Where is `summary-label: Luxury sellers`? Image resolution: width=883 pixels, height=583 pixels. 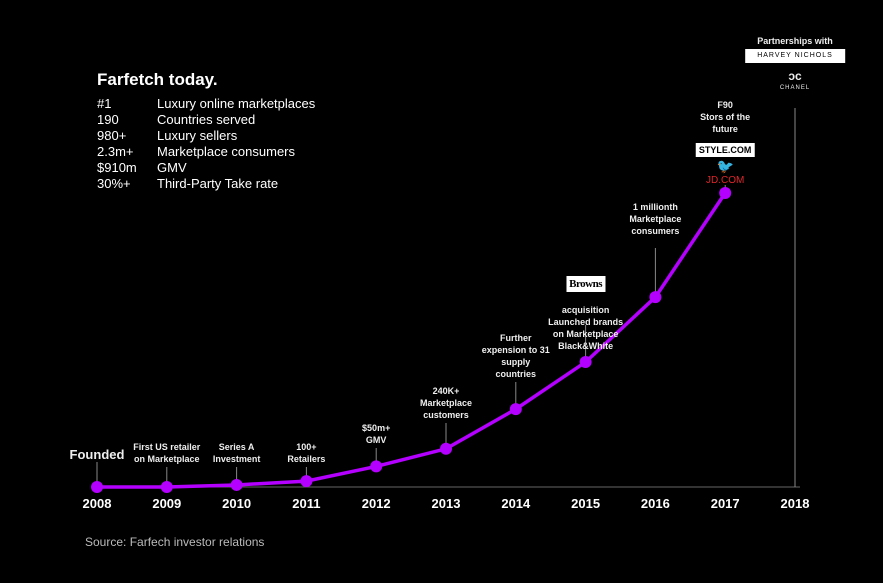
summary-label: Luxury sellers is located at coordinates (197, 135).